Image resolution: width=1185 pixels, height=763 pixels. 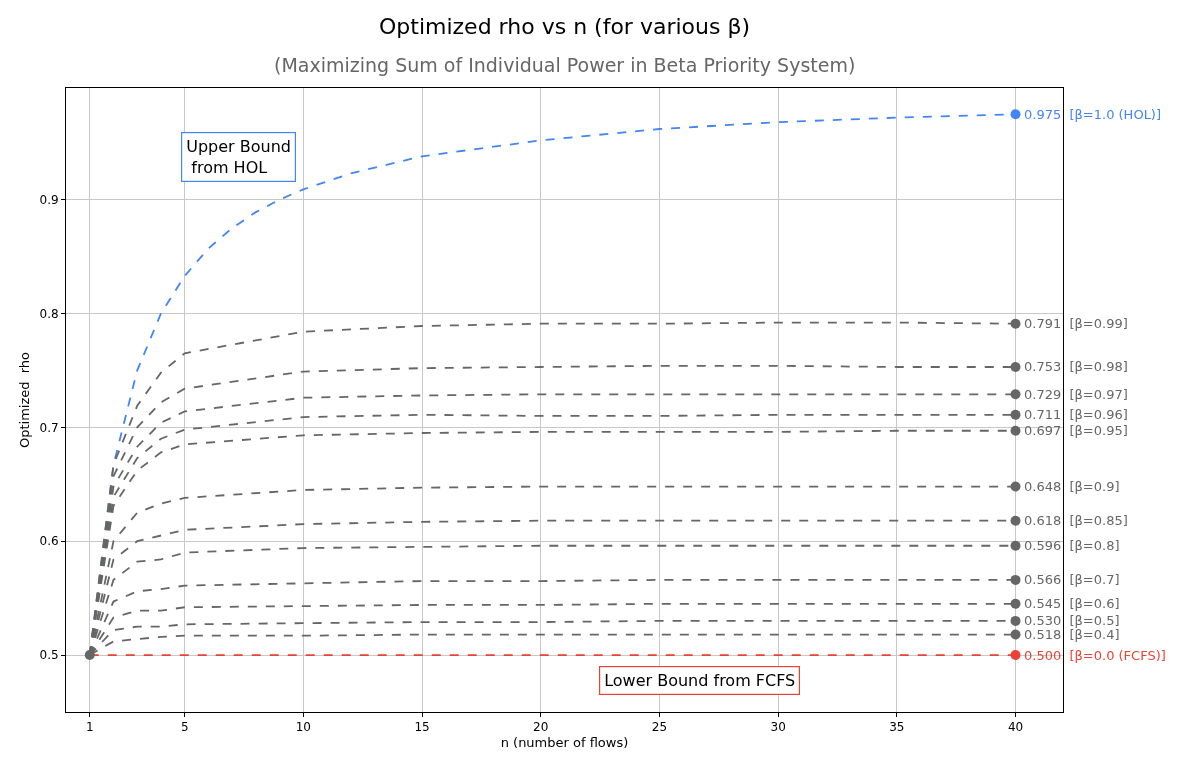 I want to click on x-tick-label: 40, so click(x=1015, y=727).